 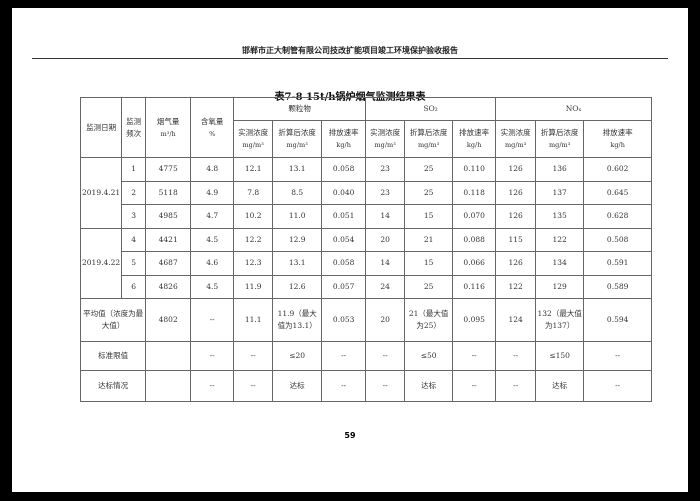 I want to click on cell: 4802, so click(x=168, y=320).